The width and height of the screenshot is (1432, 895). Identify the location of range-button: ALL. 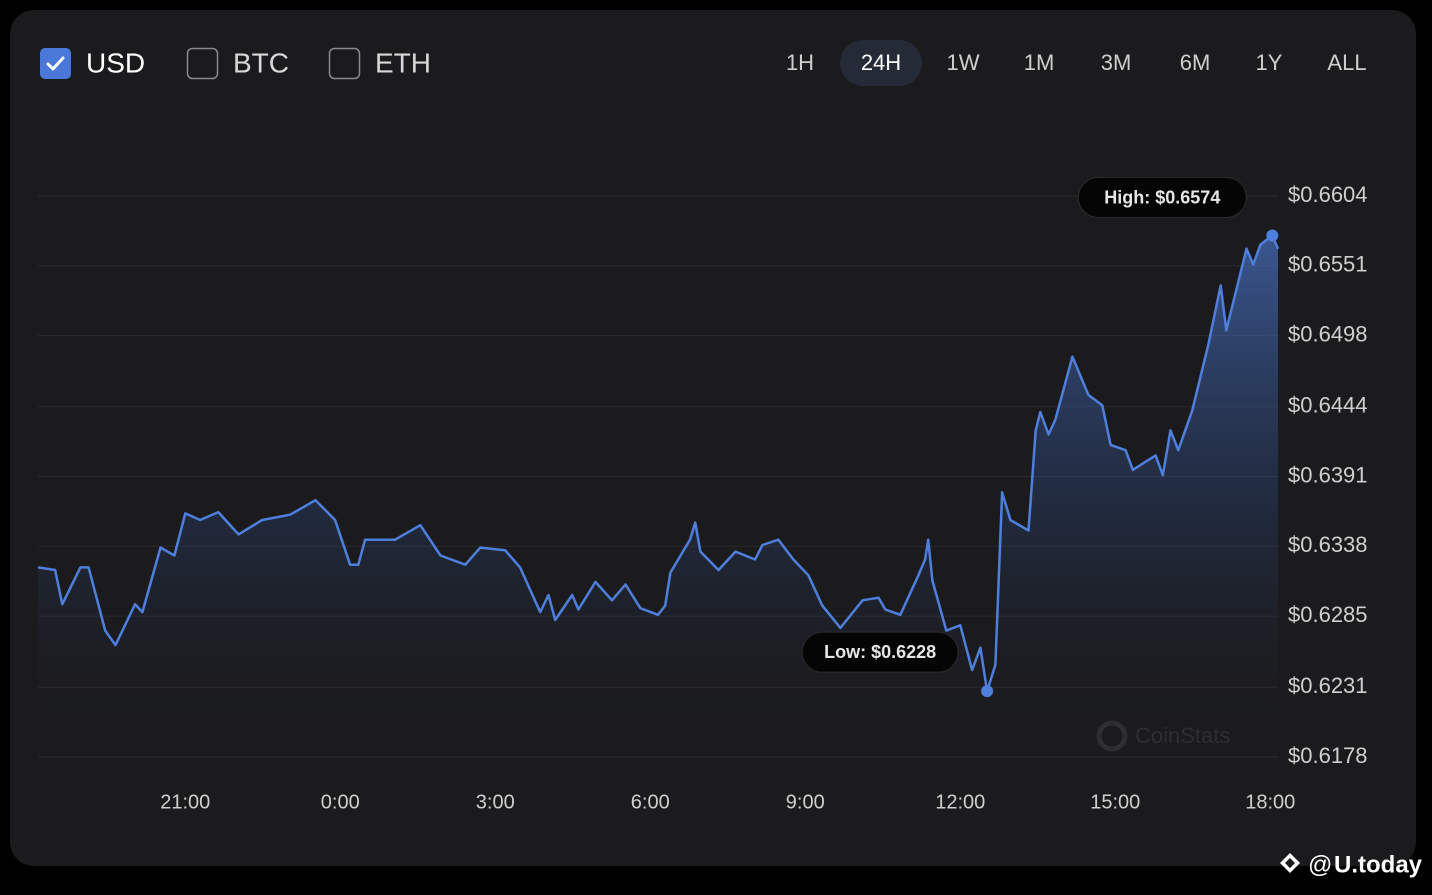
(1346, 62).